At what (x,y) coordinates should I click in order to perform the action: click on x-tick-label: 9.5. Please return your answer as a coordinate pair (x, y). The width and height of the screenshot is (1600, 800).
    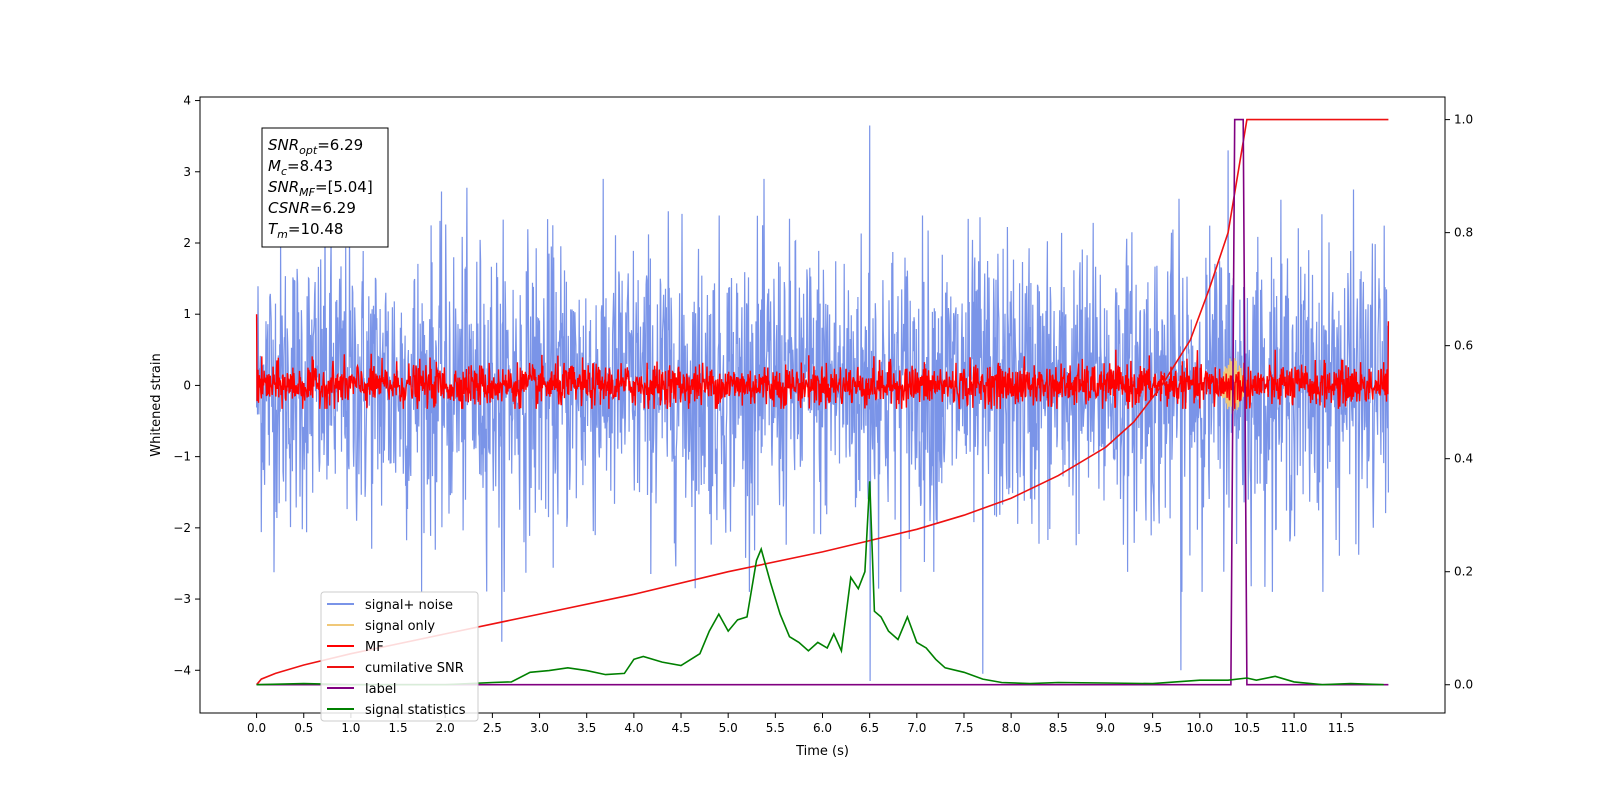
    Looking at the image, I should click on (1152, 728).